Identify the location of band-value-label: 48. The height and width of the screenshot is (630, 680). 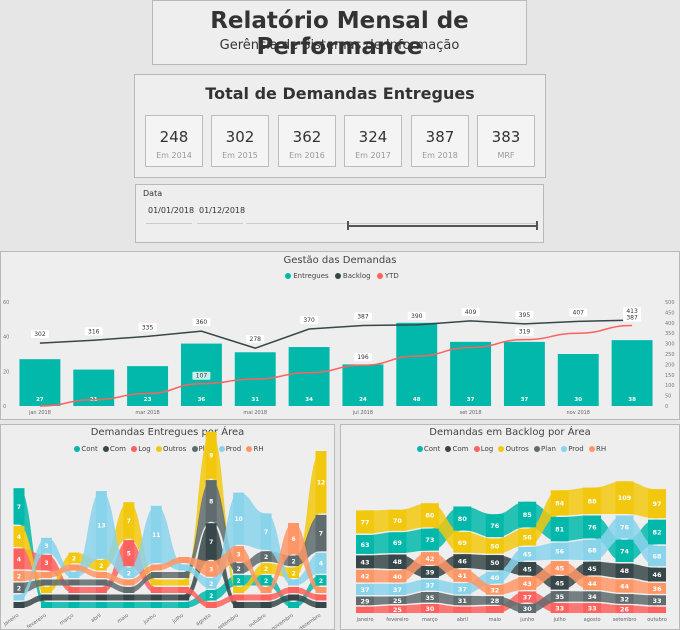
(625, 571).